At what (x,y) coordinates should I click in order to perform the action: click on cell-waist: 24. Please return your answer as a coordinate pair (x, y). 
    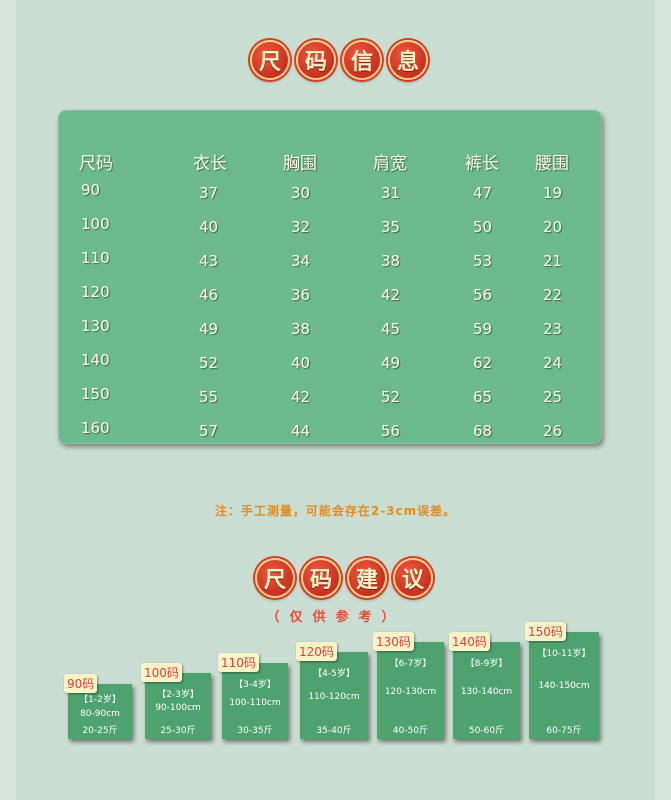
    Looking at the image, I should click on (553, 363).